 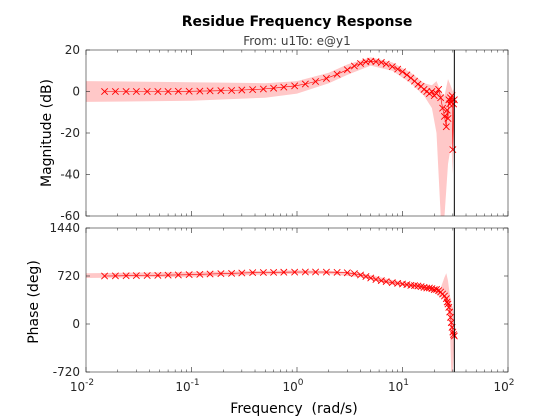 What do you see at coordinates (301, 383) in the screenshot?
I see `x-tick-label-exponent: 0` at bounding box center [301, 383].